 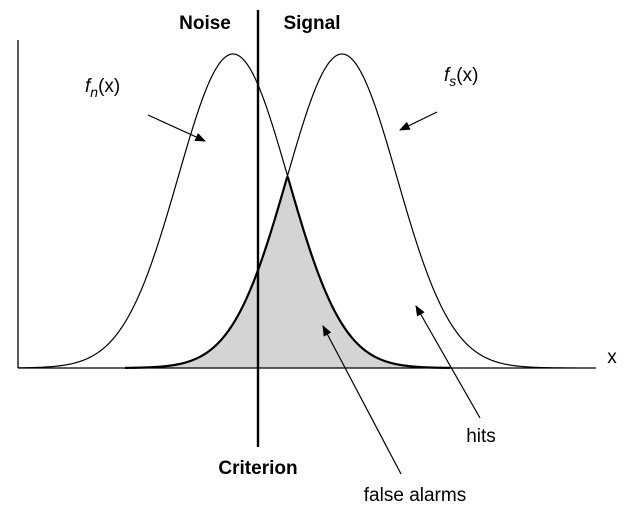 What do you see at coordinates (257, 468) in the screenshot?
I see `criterion-label: Criterion` at bounding box center [257, 468].